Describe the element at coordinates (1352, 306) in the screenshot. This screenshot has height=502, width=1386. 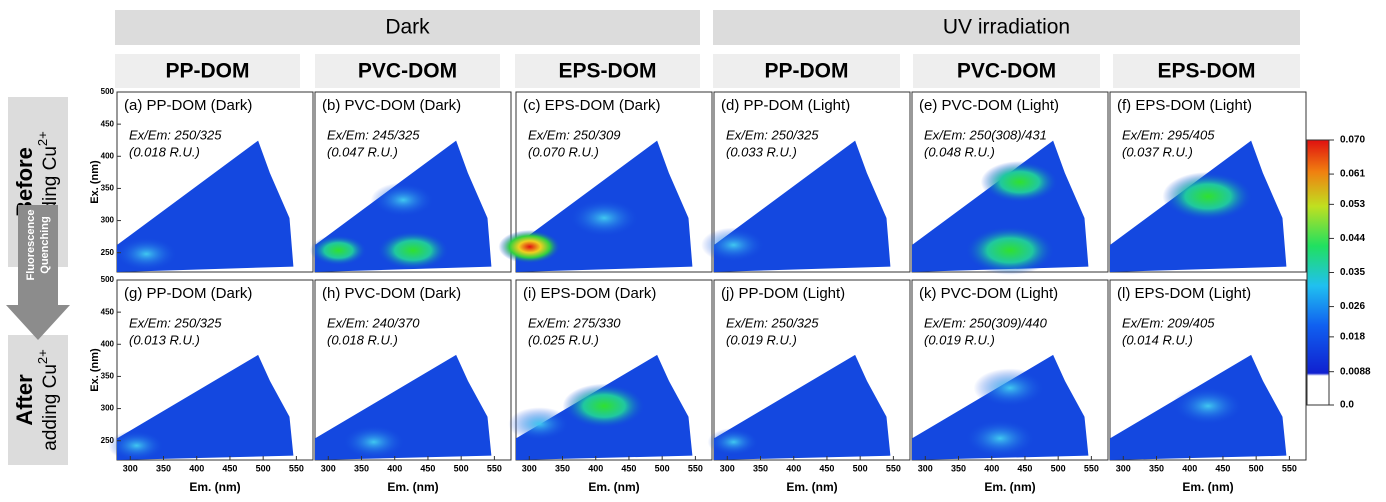
I see `colorbar-tick-label: 0.026` at that location.